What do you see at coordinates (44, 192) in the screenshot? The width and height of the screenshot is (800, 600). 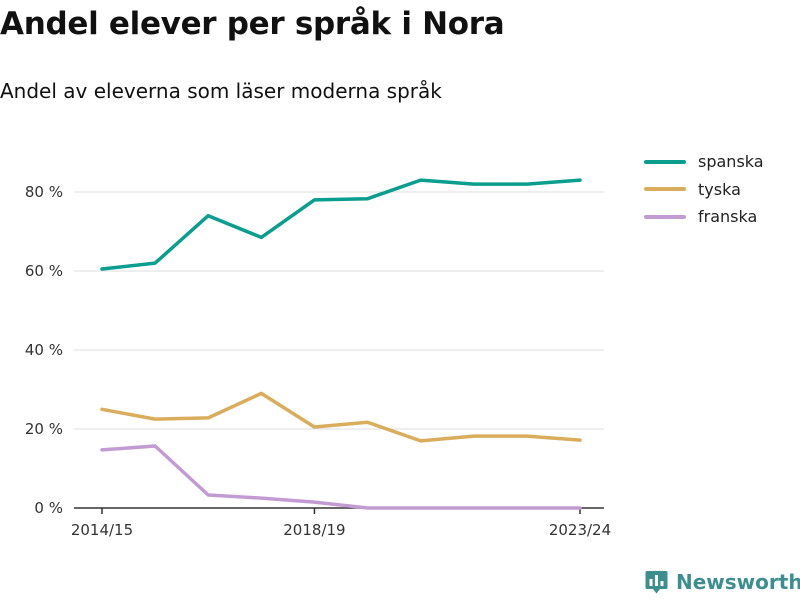 I see `y-tick-label: 80 %` at bounding box center [44, 192].